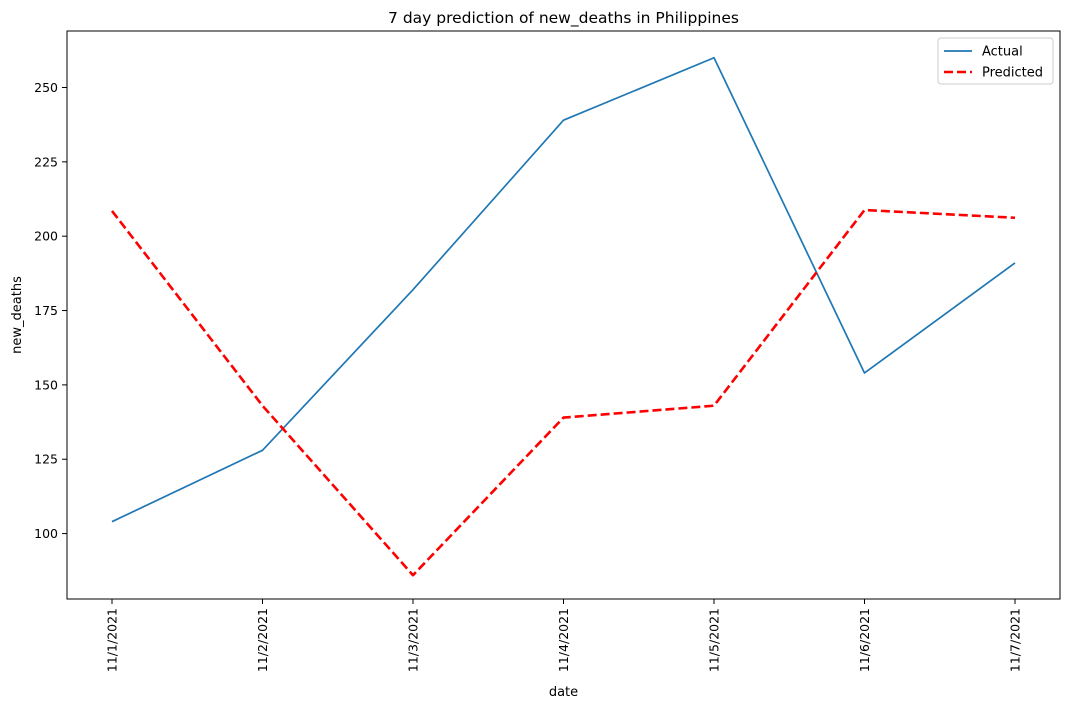  I want to click on legend: Actual Predicted, so click(995, 61).